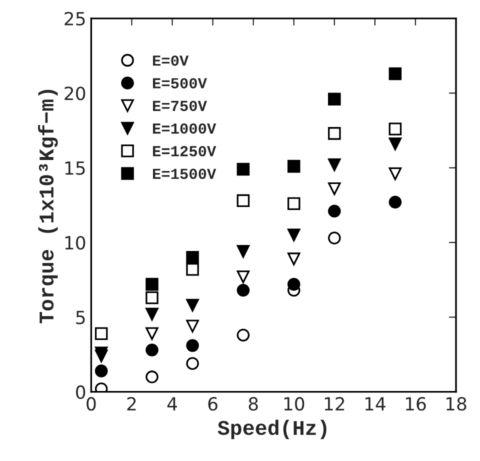 This screenshot has height=461, width=480. What do you see at coordinates (184, 174) in the screenshot?
I see `legend-label: E=1500V` at bounding box center [184, 174].